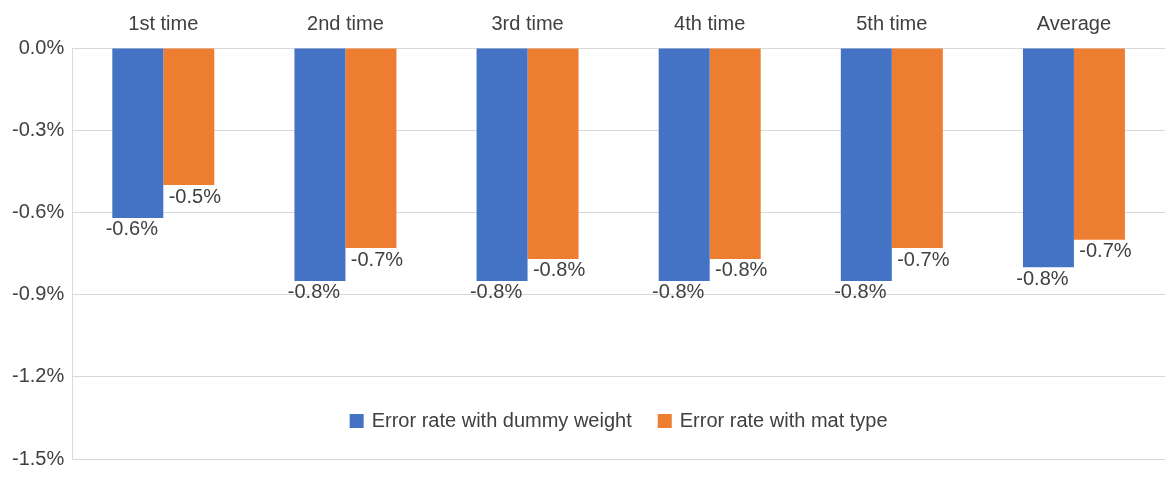 The height and width of the screenshot is (479, 1169). I want to click on x-tick-label: 1st time, so click(163, 22).